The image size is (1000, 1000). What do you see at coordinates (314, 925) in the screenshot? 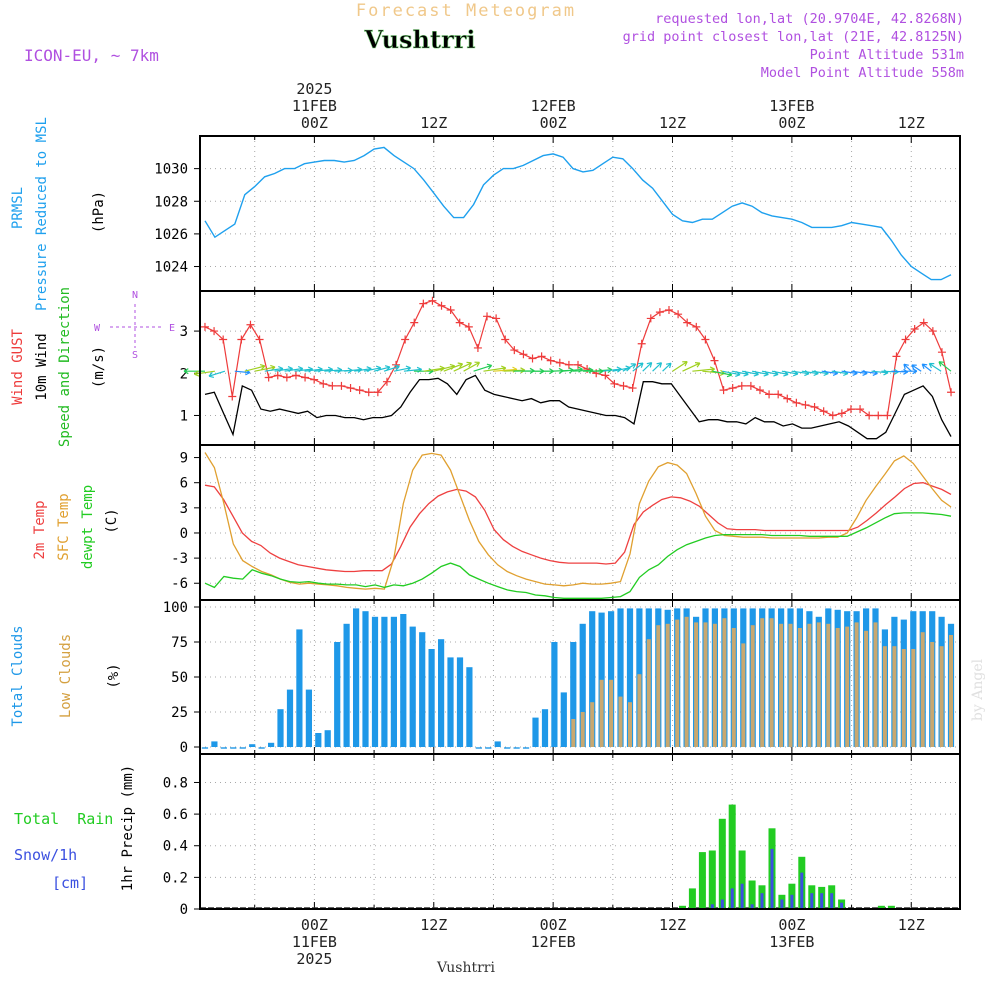
I see `bottom-time-label: 00Z` at bounding box center [314, 925].